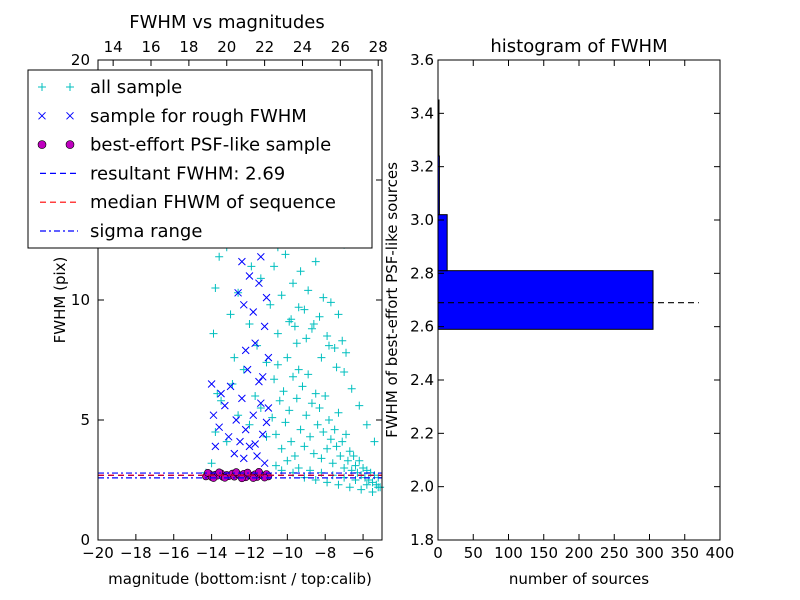  What do you see at coordinates (649, 553) in the screenshot?
I see `x-tick-label: 300` at bounding box center [649, 553].